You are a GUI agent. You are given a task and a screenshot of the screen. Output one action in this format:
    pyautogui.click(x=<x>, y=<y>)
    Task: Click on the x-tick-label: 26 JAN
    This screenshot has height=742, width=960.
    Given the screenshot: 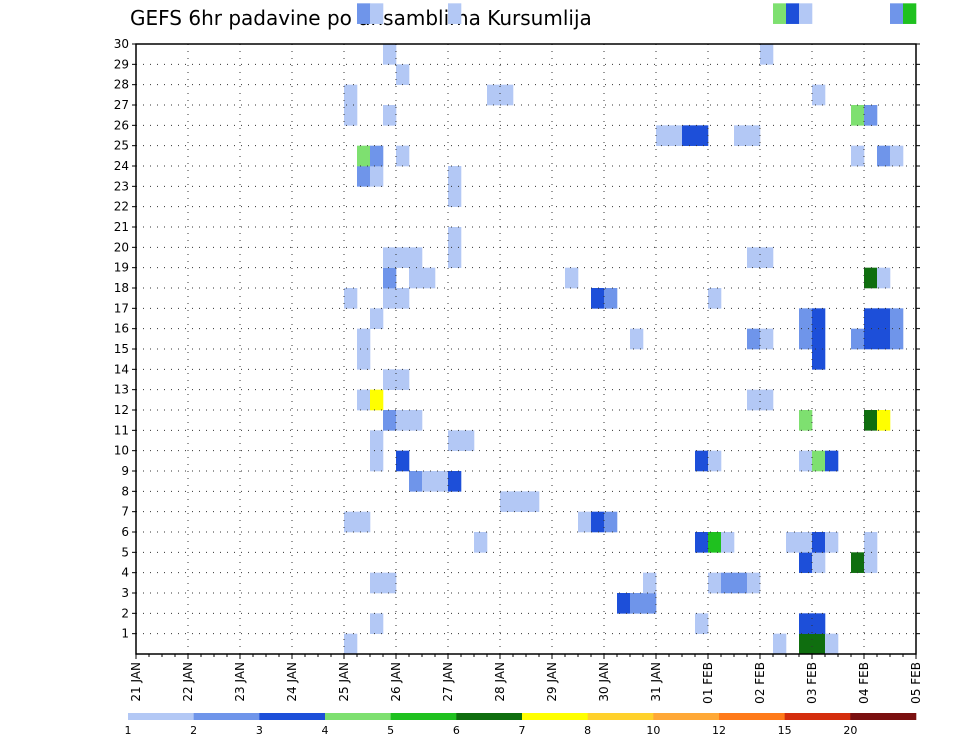 What is the action you would take?
    pyautogui.click(x=396, y=682)
    